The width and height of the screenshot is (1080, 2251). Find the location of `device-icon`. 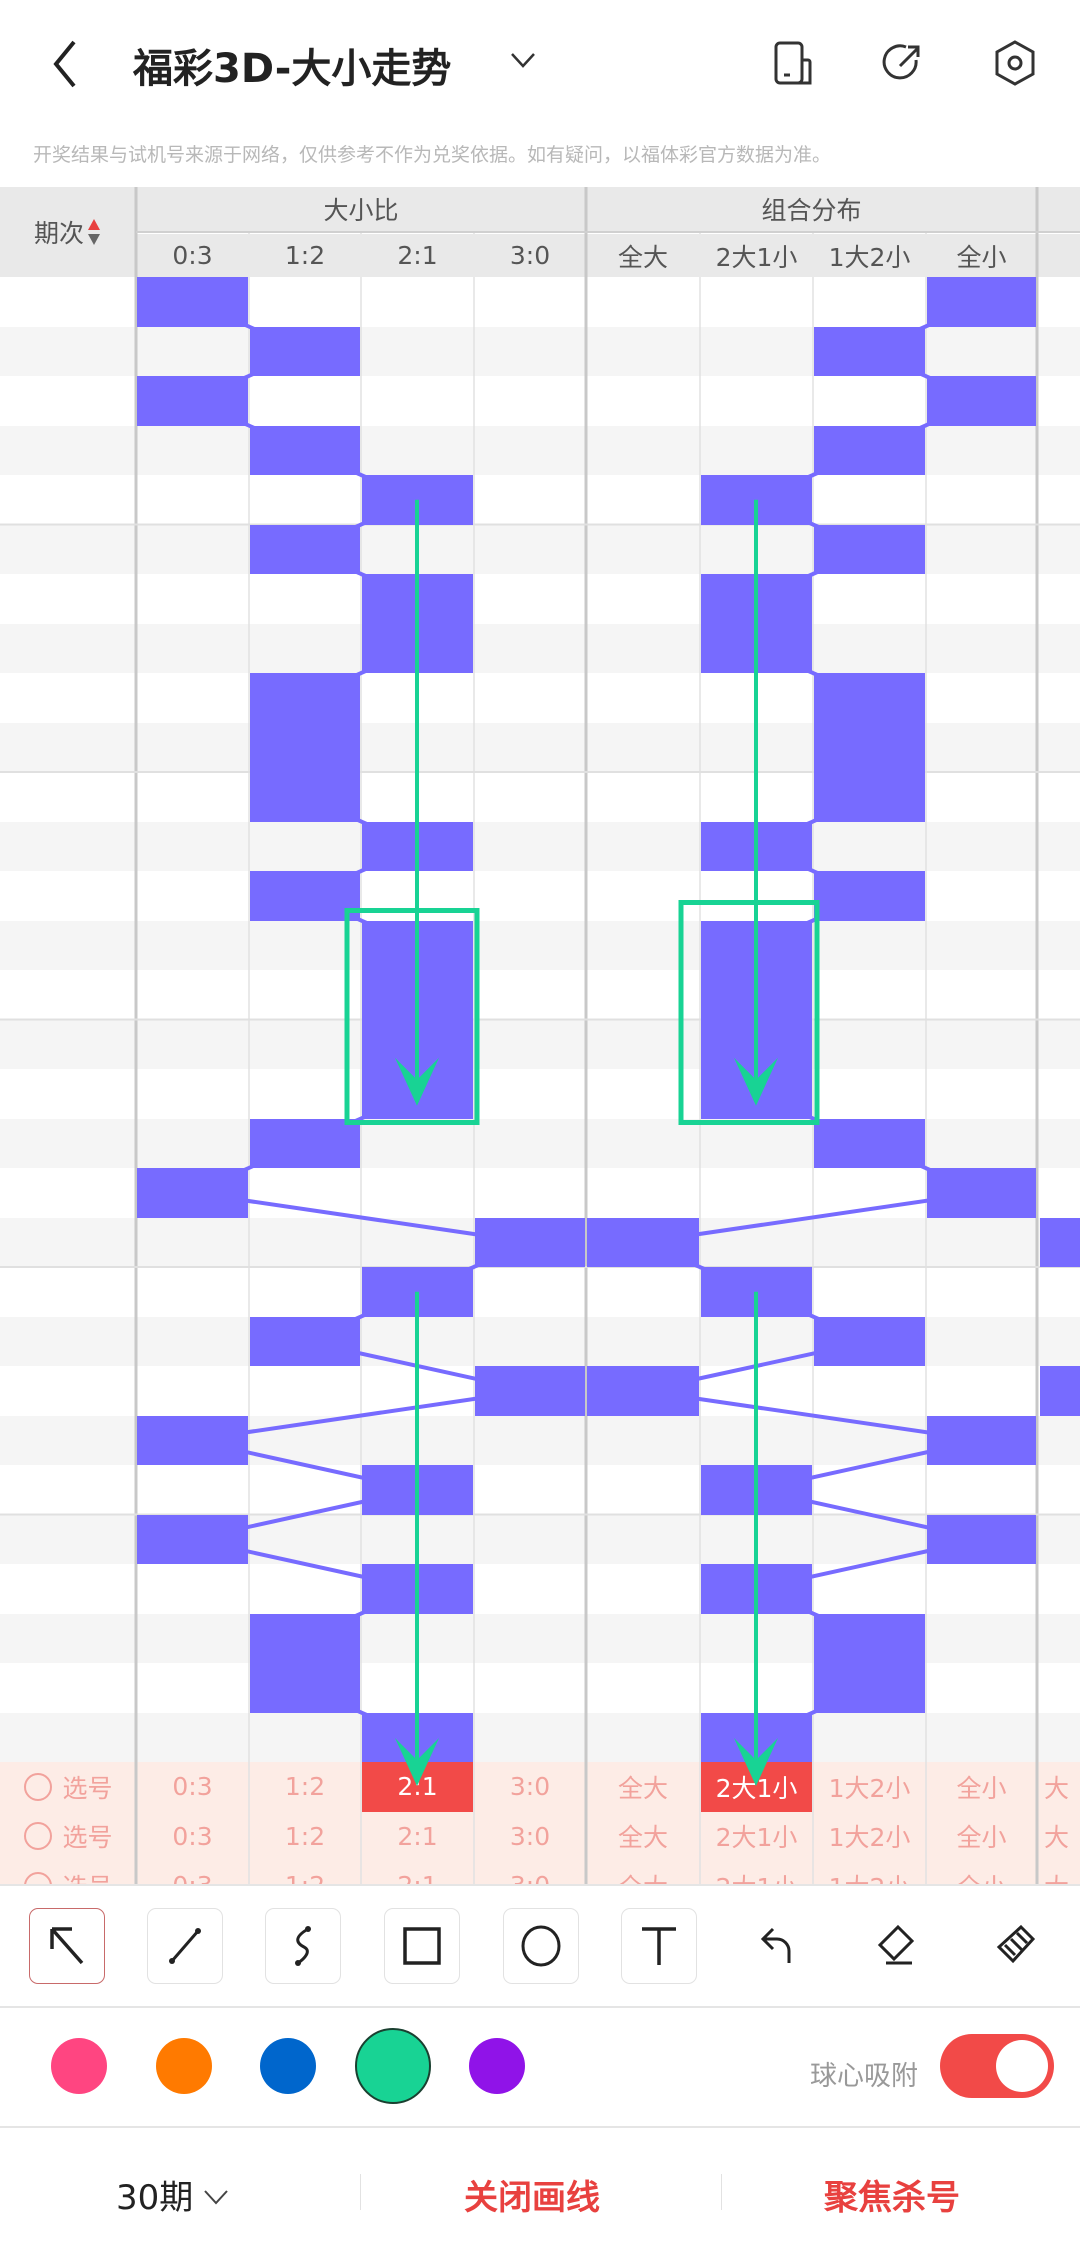

device-icon is located at coordinates (793, 63).